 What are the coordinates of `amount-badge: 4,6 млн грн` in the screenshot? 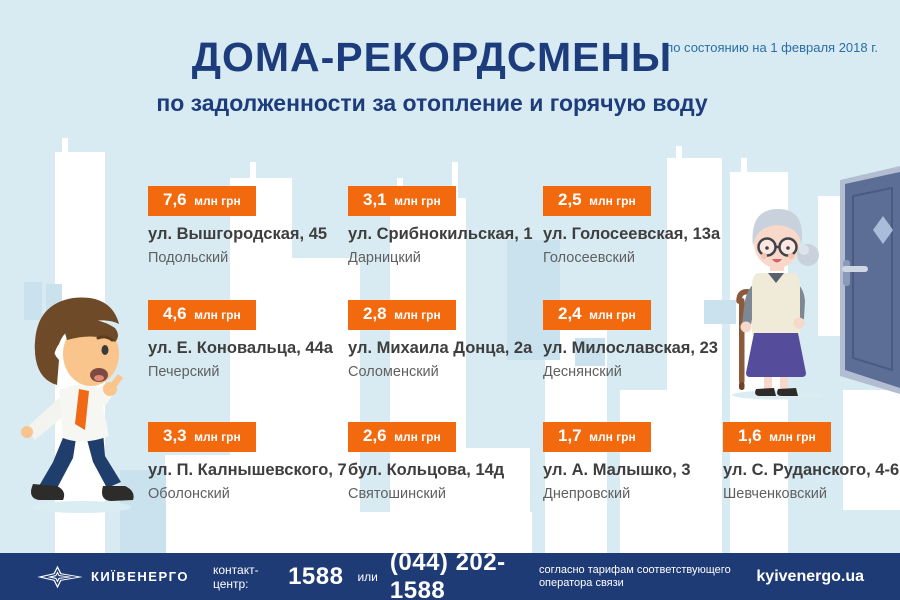 It's located at (202, 315).